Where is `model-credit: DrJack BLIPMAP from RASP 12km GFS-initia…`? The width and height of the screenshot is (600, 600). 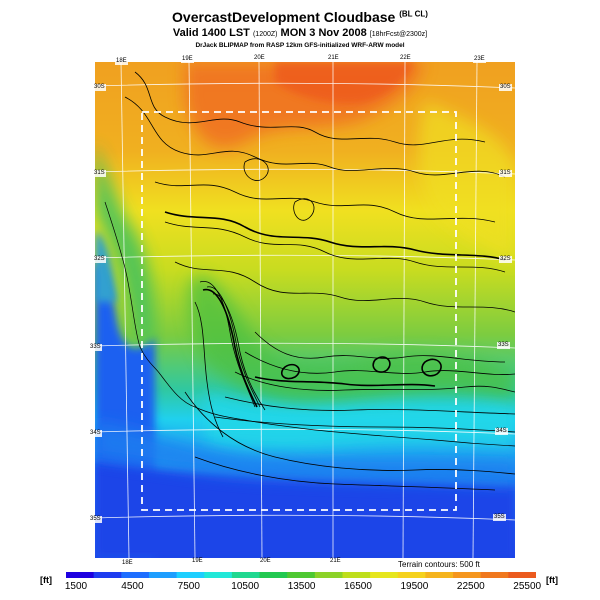
model-credit: DrJack BLIPMAP from RASP 12km GFS-initia… is located at coordinates (300, 45).